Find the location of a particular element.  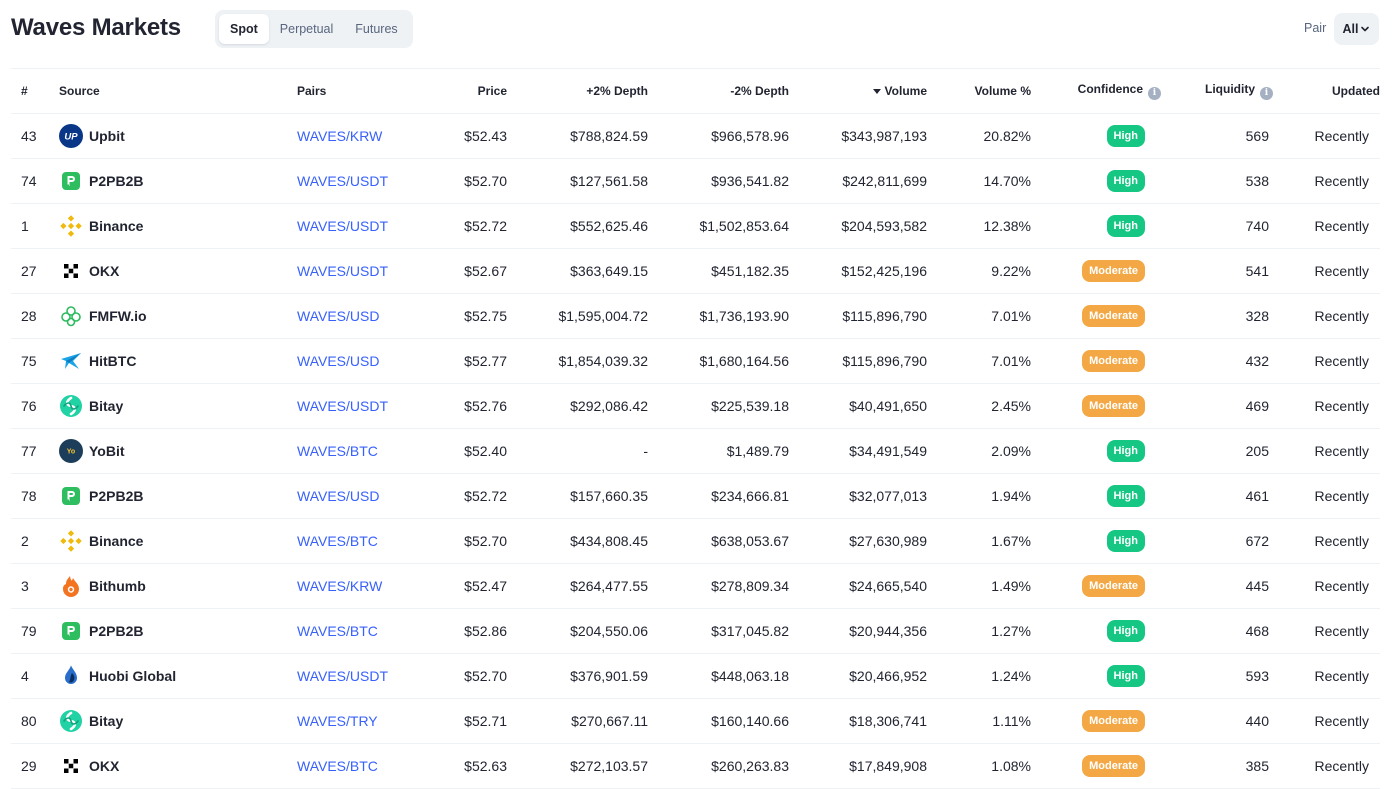

depth-plus-cell: $788,824.59 is located at coordinates (609, 136).